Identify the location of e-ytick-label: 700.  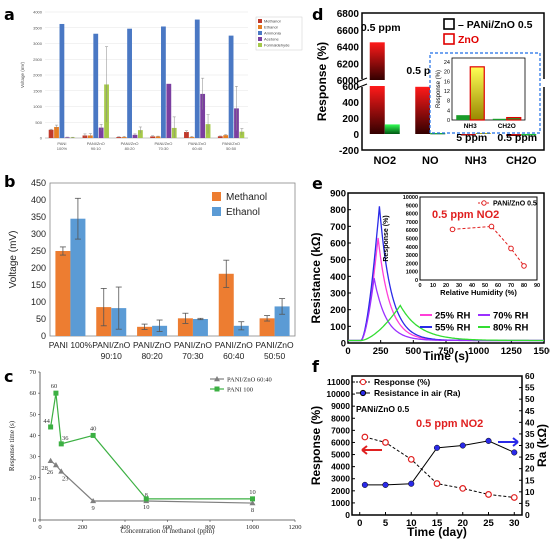
(338, 227).